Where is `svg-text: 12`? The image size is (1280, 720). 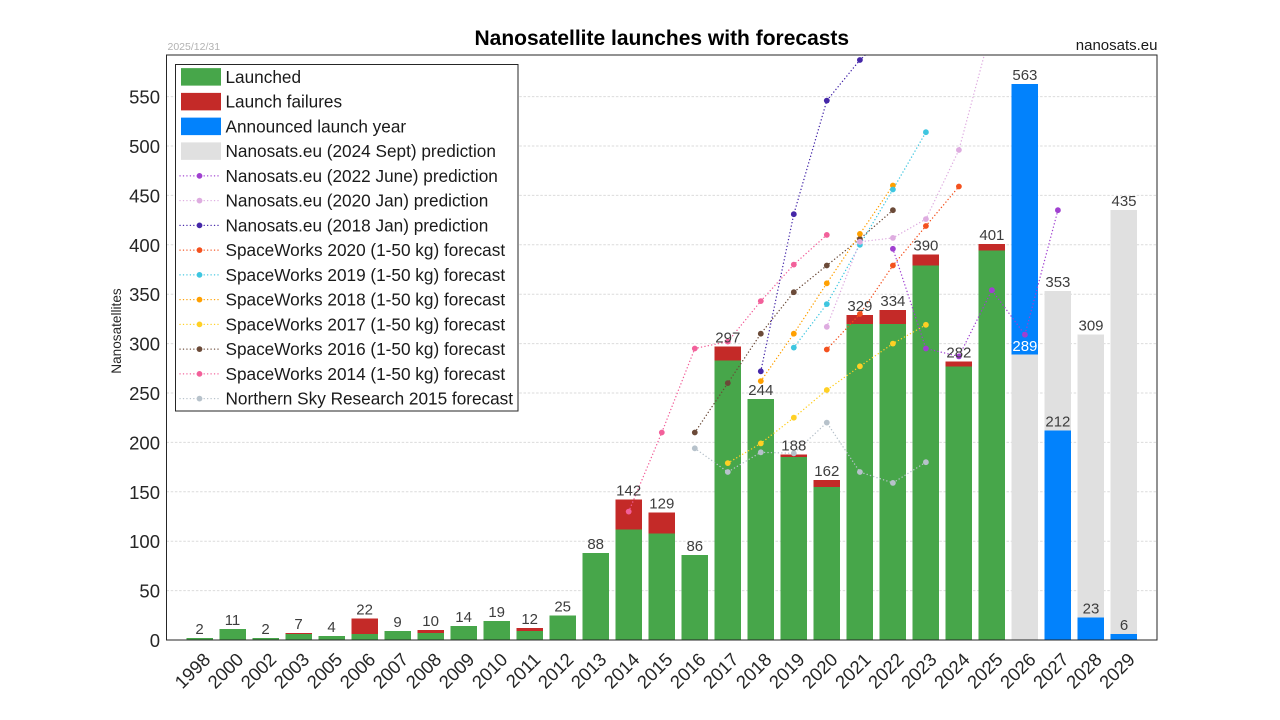 svg-text: 12 is located at coordinates (529, 619).